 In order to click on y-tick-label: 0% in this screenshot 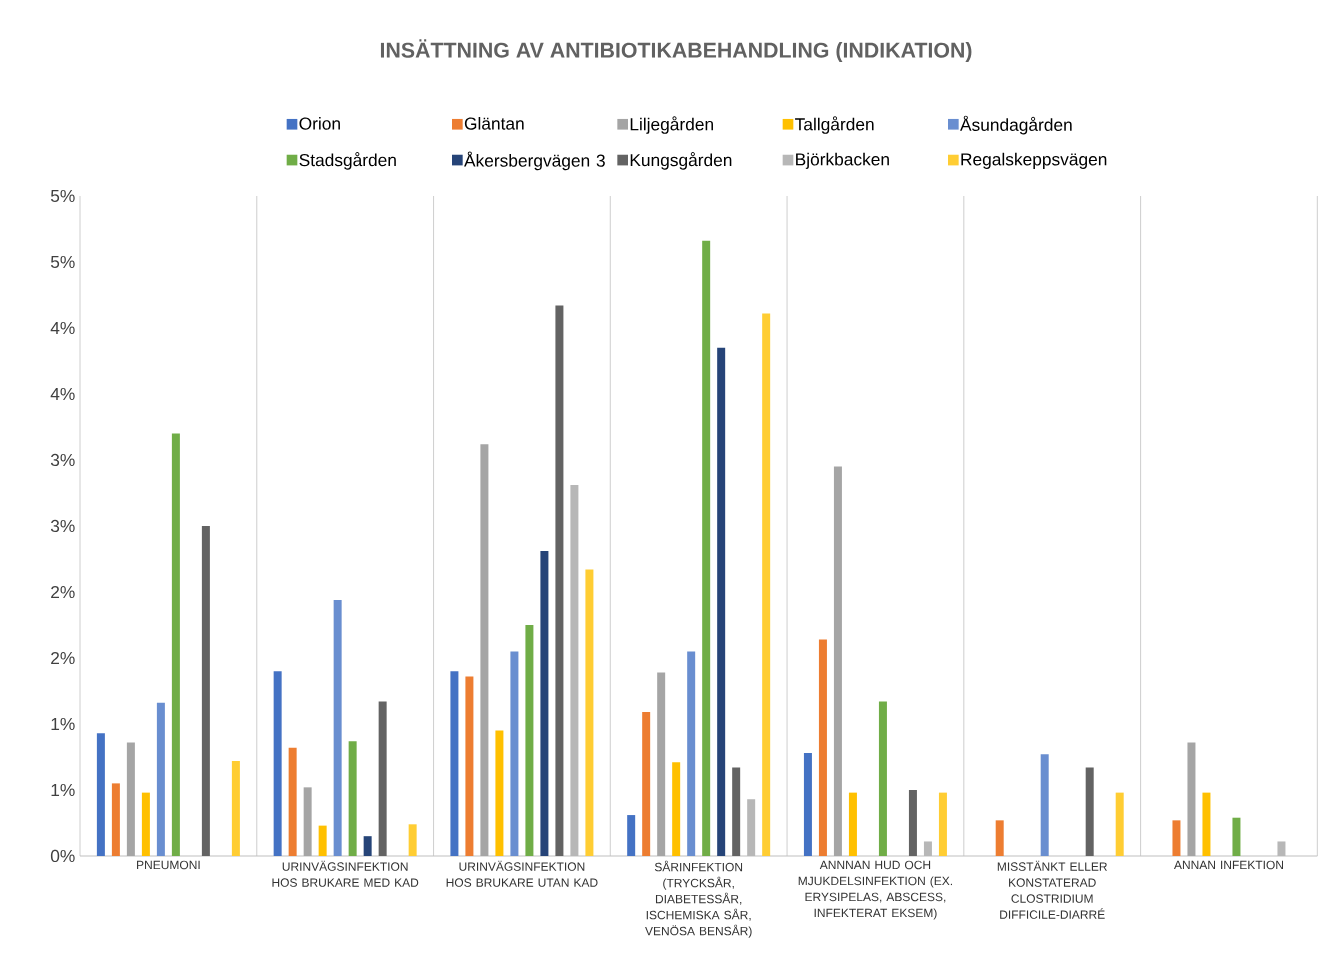, I will do `click(62, 856)`.